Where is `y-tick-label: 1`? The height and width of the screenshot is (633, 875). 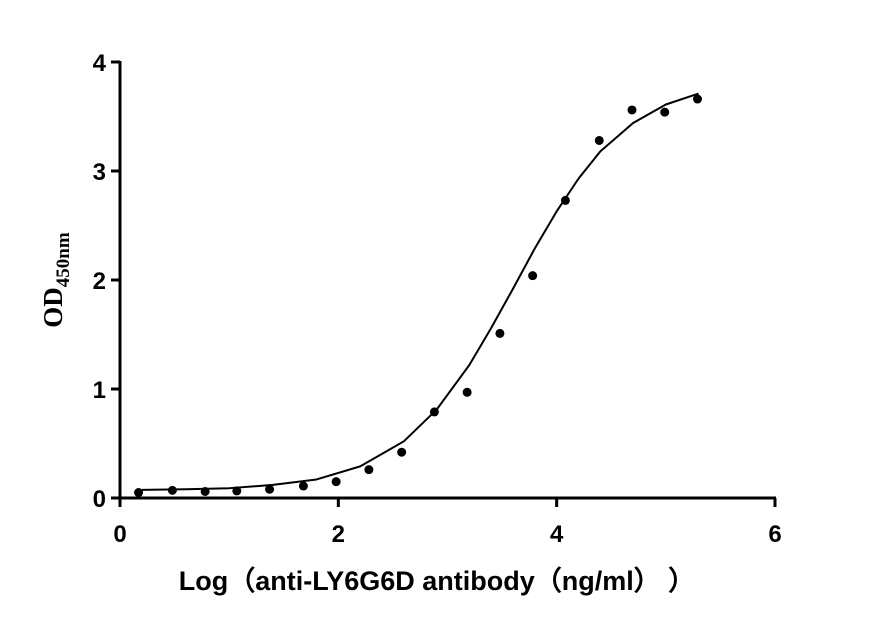 y-tick-label: 1 is located at coordinates (99, 390).